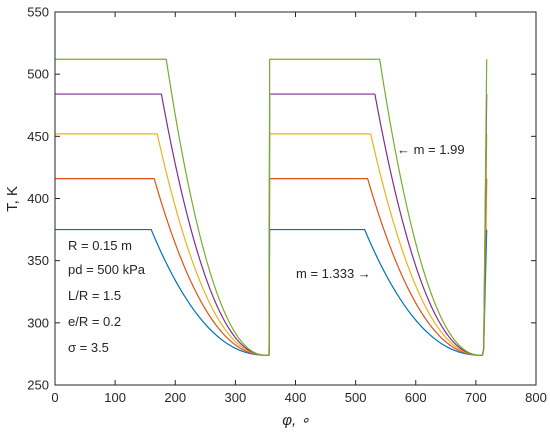 This screenshot has height=433, width=550. Describe the element at coordinates (38, 136) in the screenshot. I see `y-tick-label: 450` at that location.